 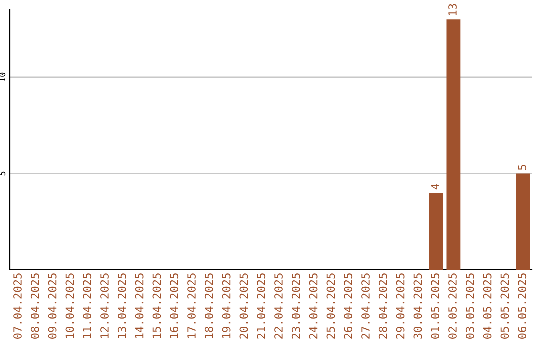 I want to click on x-tick-label: 09.04.2025, so click(x=52, y=306).